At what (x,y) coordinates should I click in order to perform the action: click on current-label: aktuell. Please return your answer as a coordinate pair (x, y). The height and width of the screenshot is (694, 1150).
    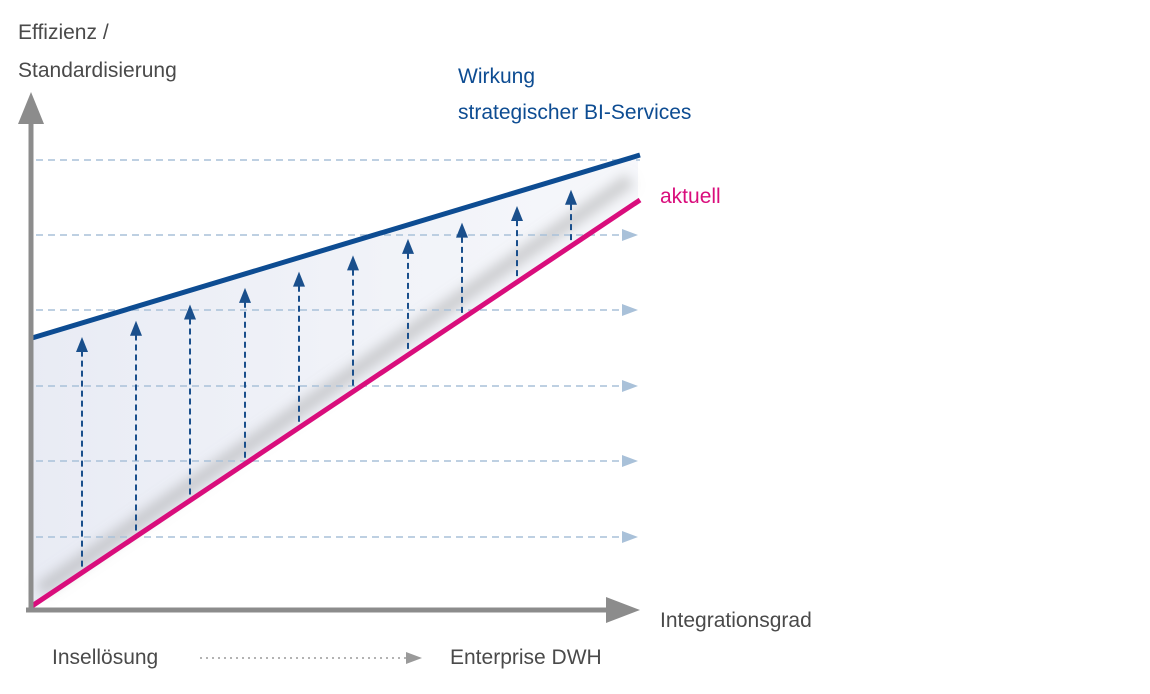
    Looking at the image, I should click on (690, 196).